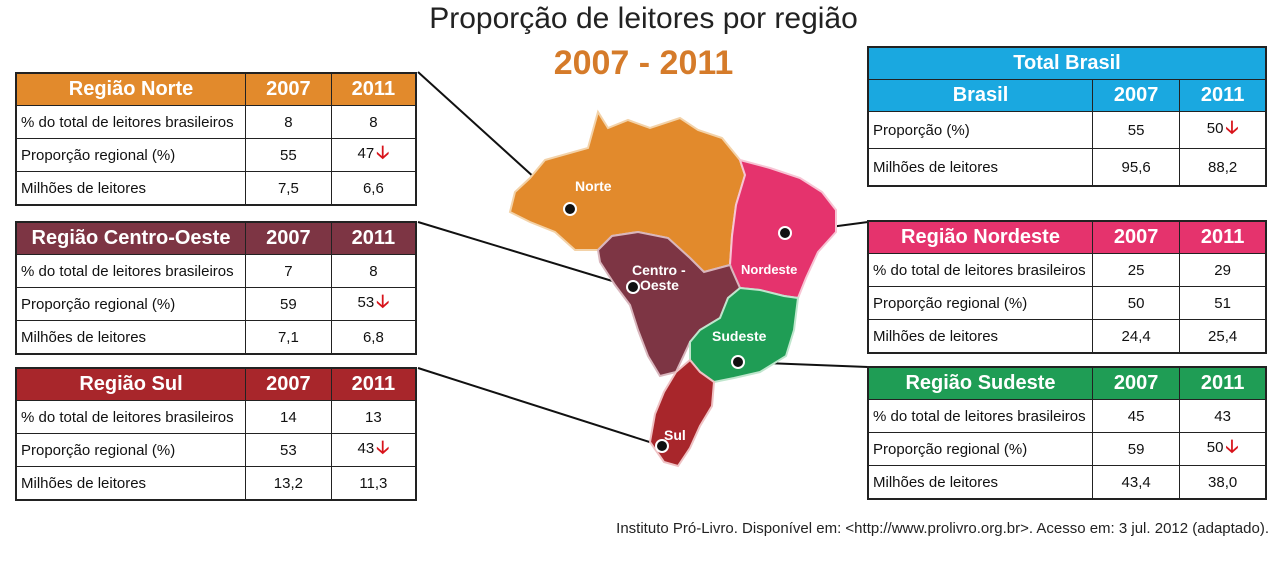  What do you see at coordinates (593, 186) in the screenshot?
I see `map-label-norte: Norte` at bounding box center [593, 186].